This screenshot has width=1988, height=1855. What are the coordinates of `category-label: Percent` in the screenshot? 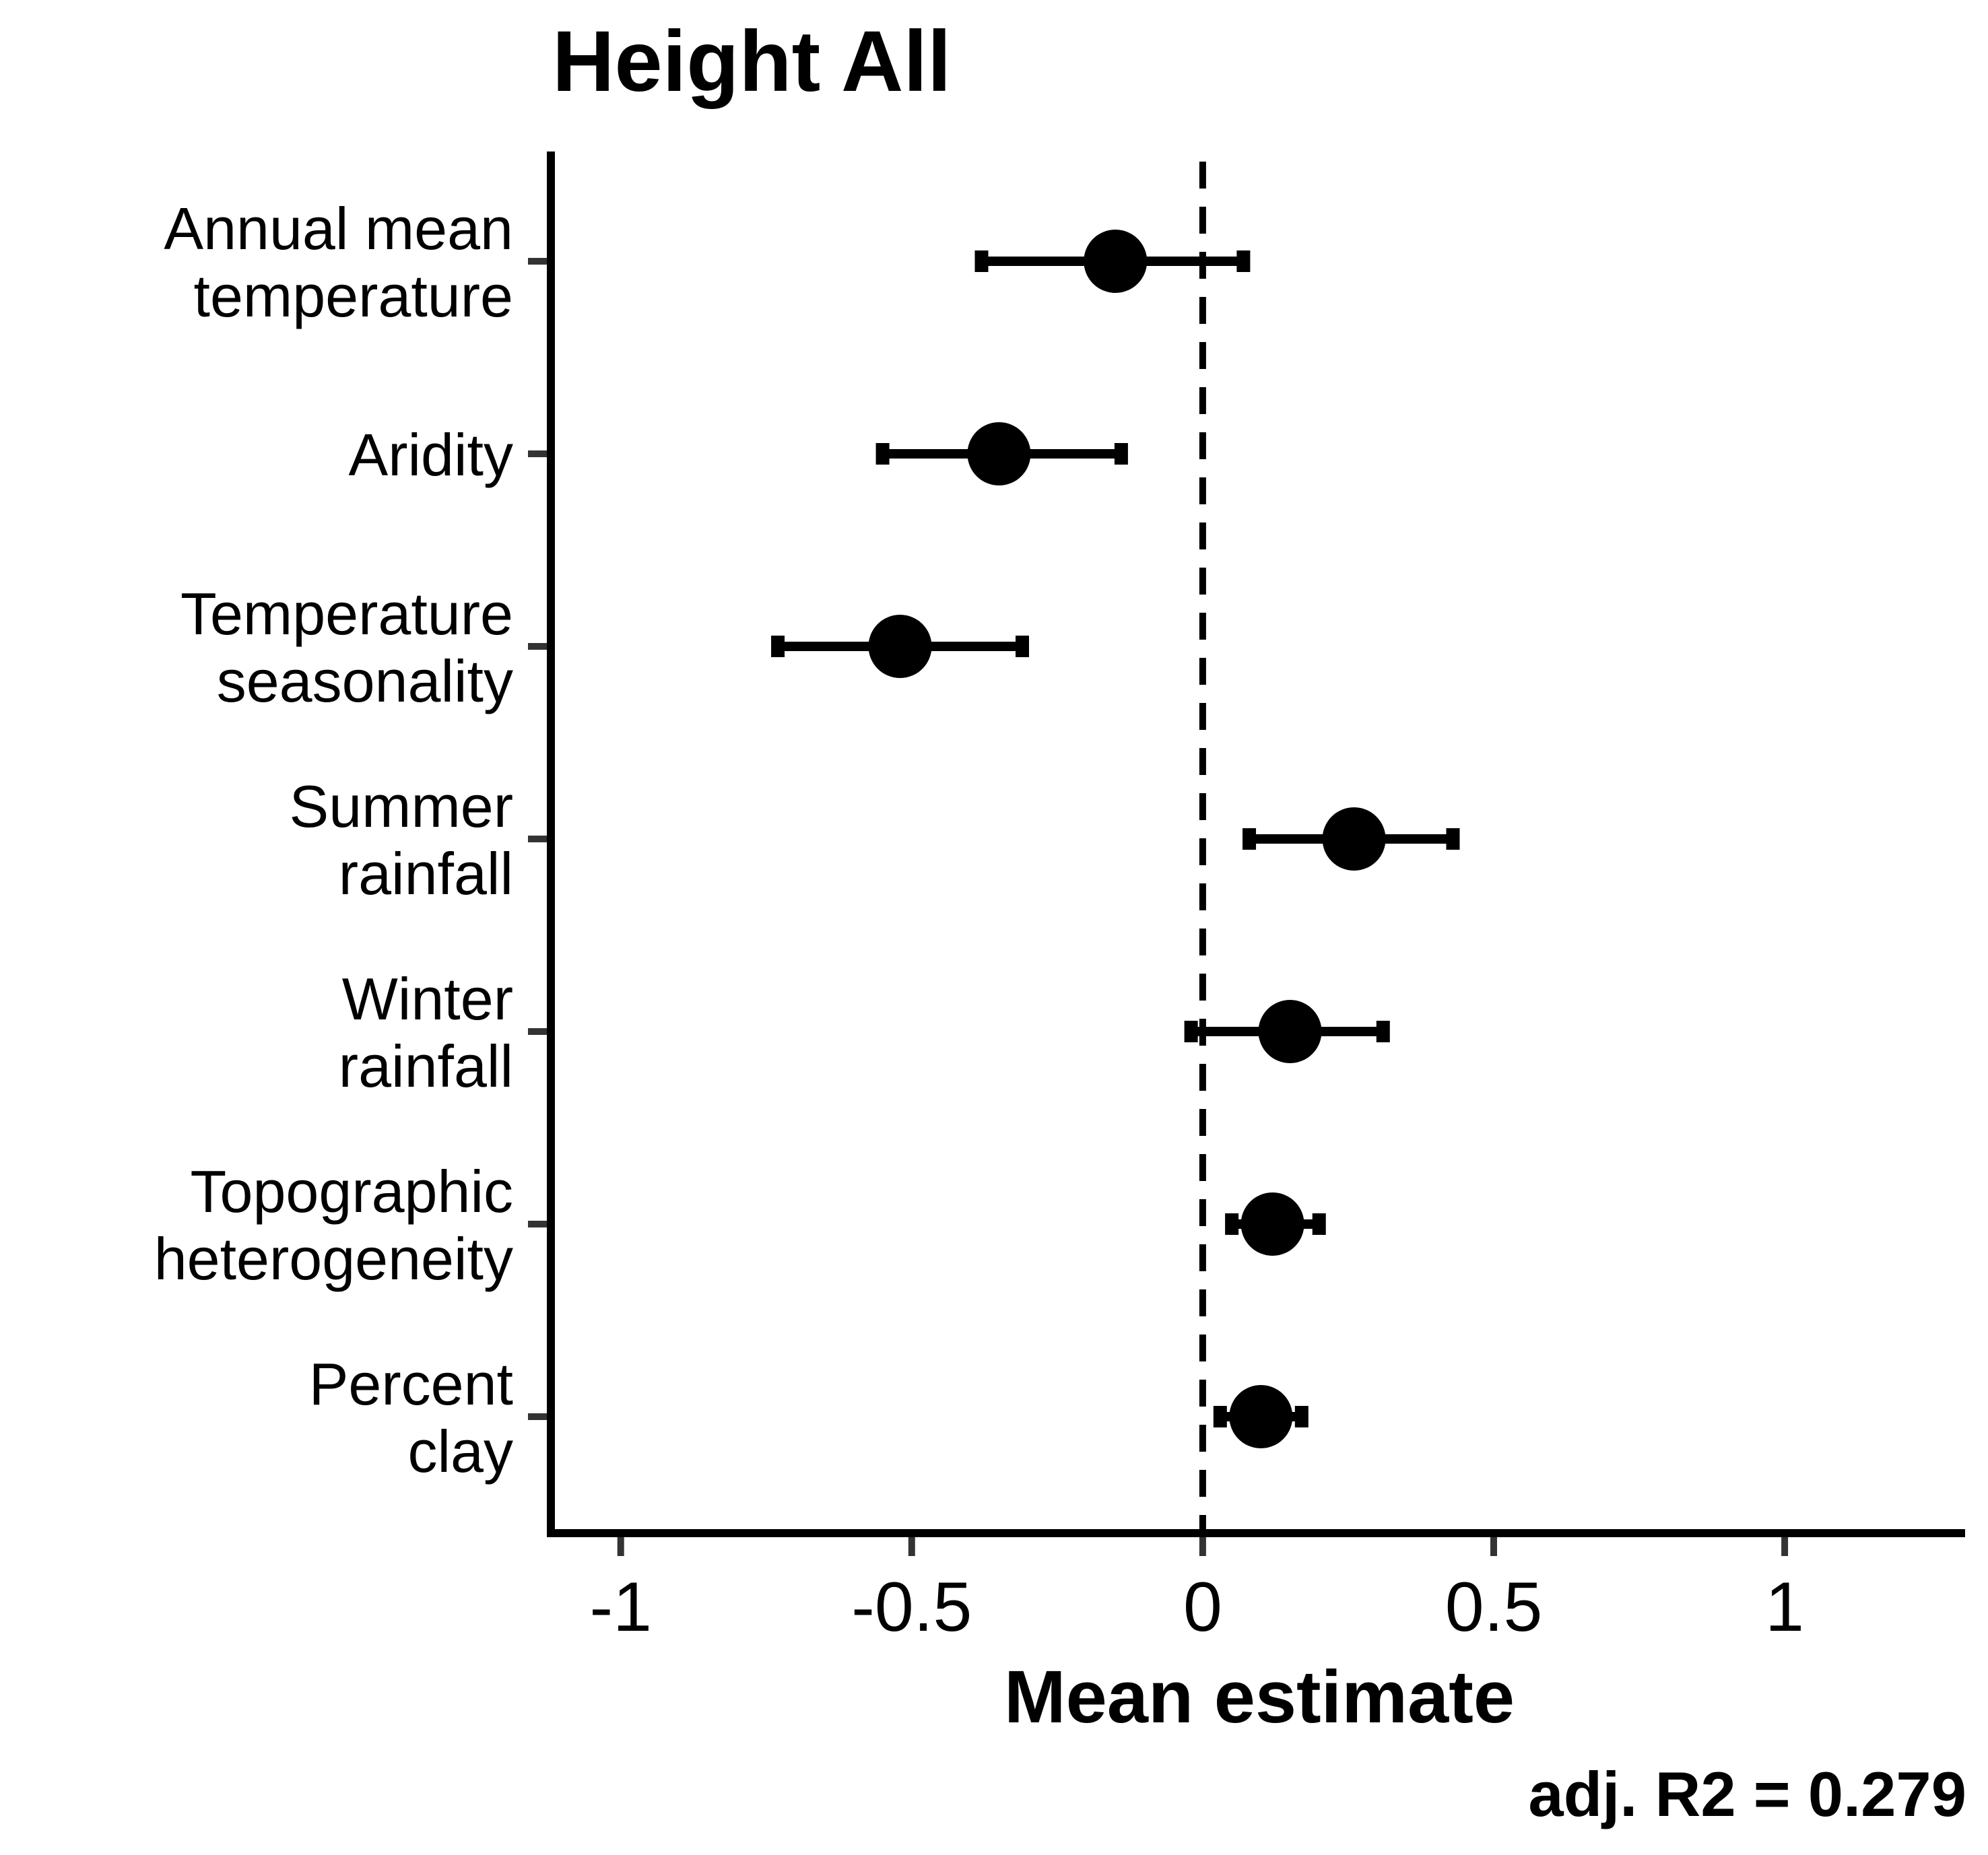 It's located at (411, 1384).